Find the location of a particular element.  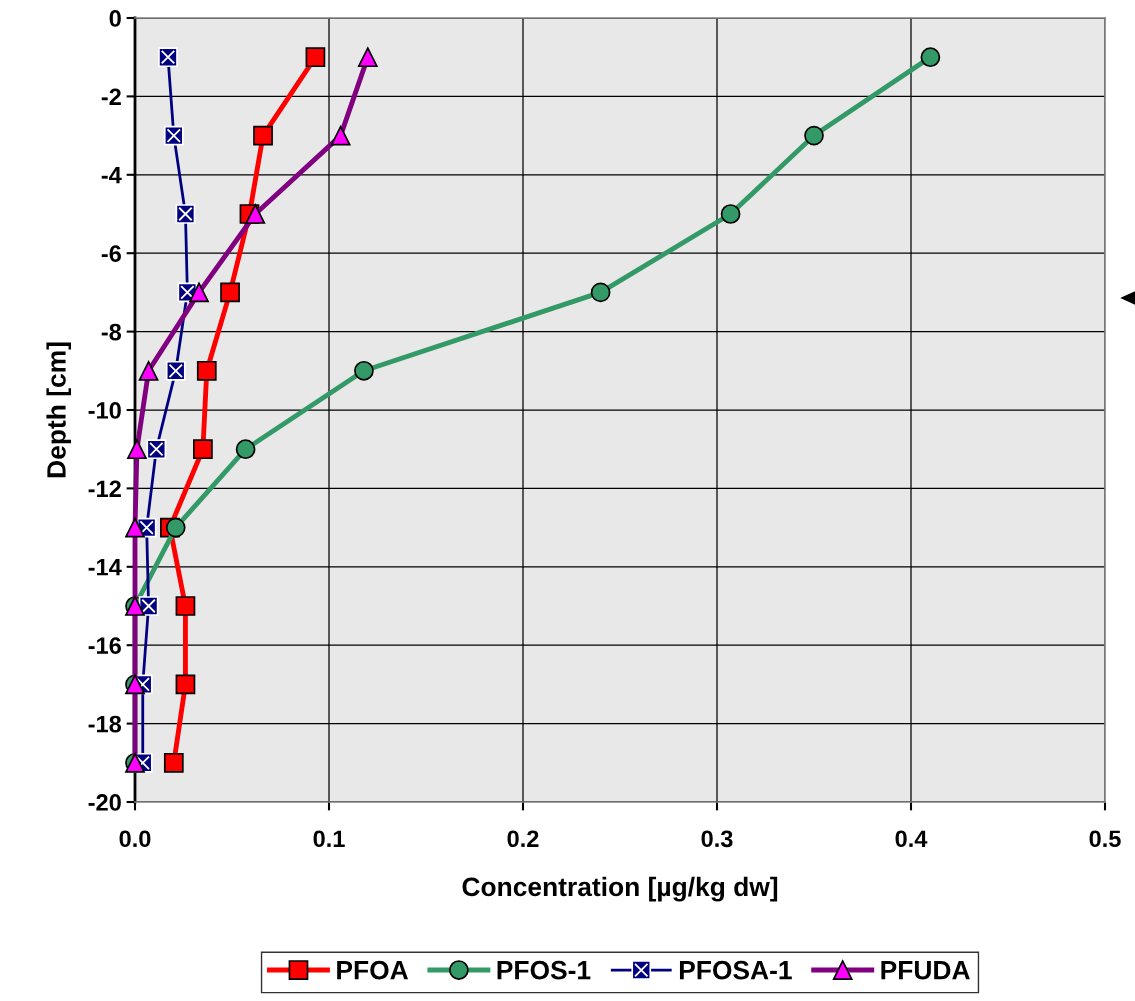

y-tick-label: -18 is located at coordinates (105, 724).